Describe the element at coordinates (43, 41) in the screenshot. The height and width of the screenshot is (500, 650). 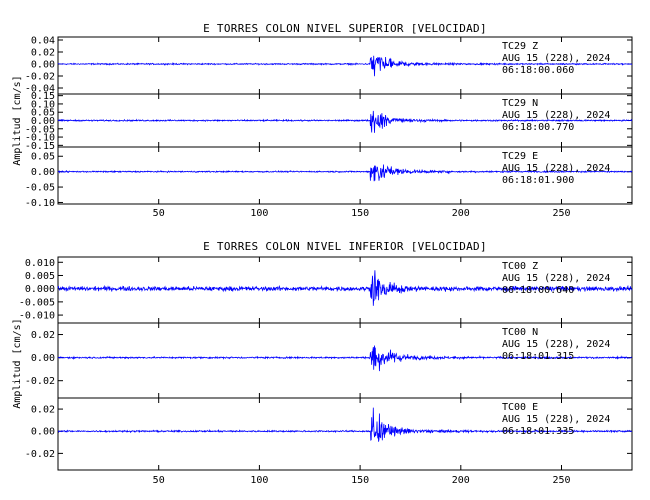
I see `y-tick-label: 0.04` at that location.